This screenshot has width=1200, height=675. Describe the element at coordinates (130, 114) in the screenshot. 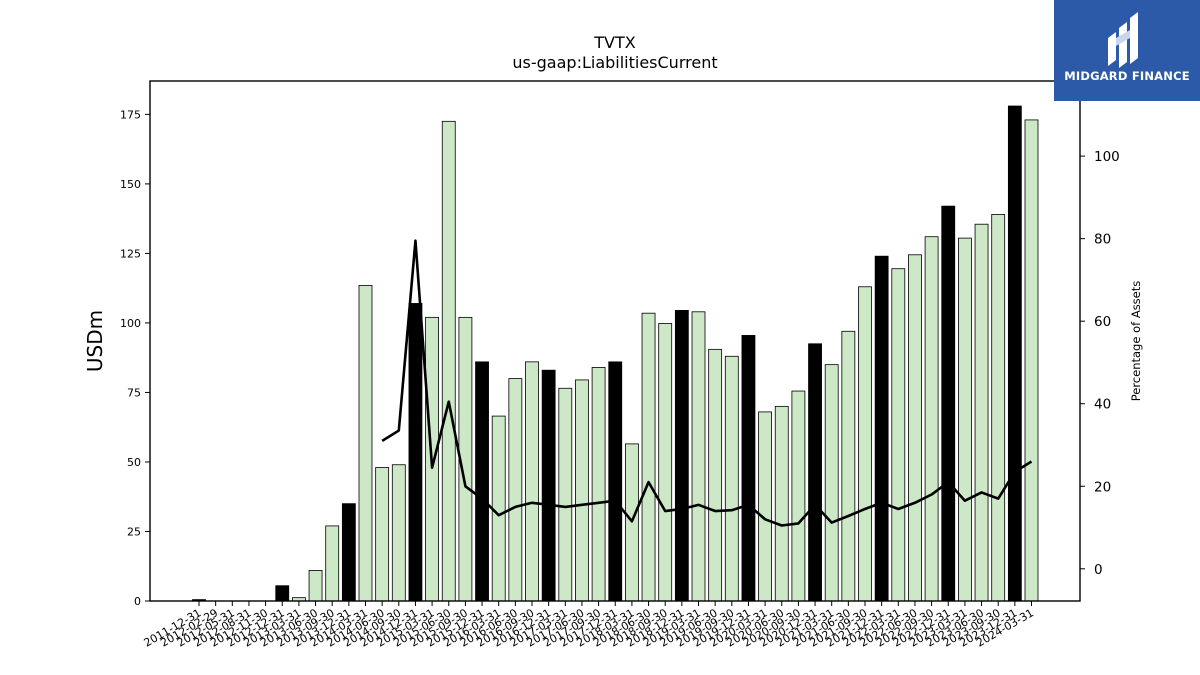

I see `y-tick-label: 175` at that location.